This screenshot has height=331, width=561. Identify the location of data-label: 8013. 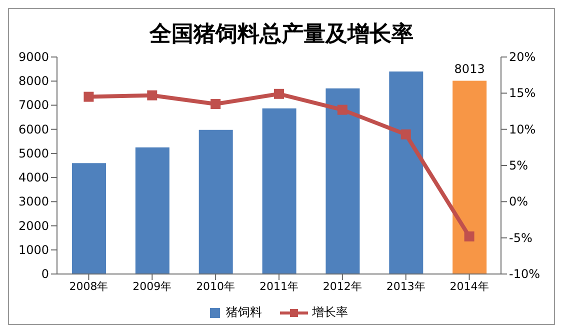
(469, 69).